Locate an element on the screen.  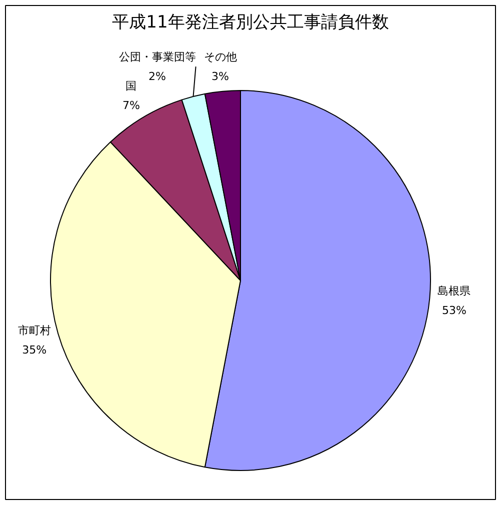
data-label: 7% is located at coordinates (131, 105).